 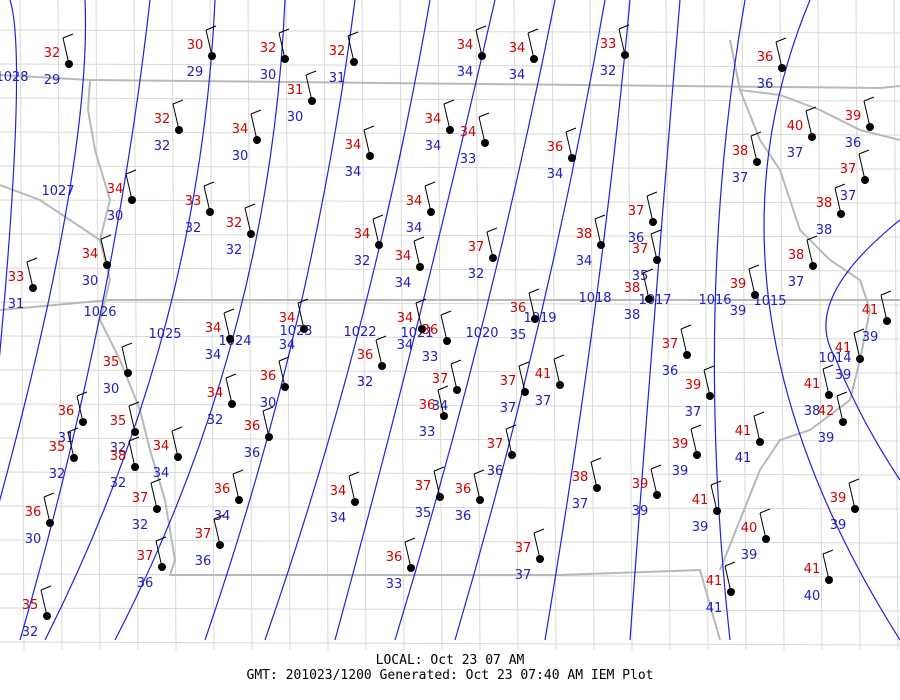 I want to click on isobar-label: 1023, so click(x=295, y=331).